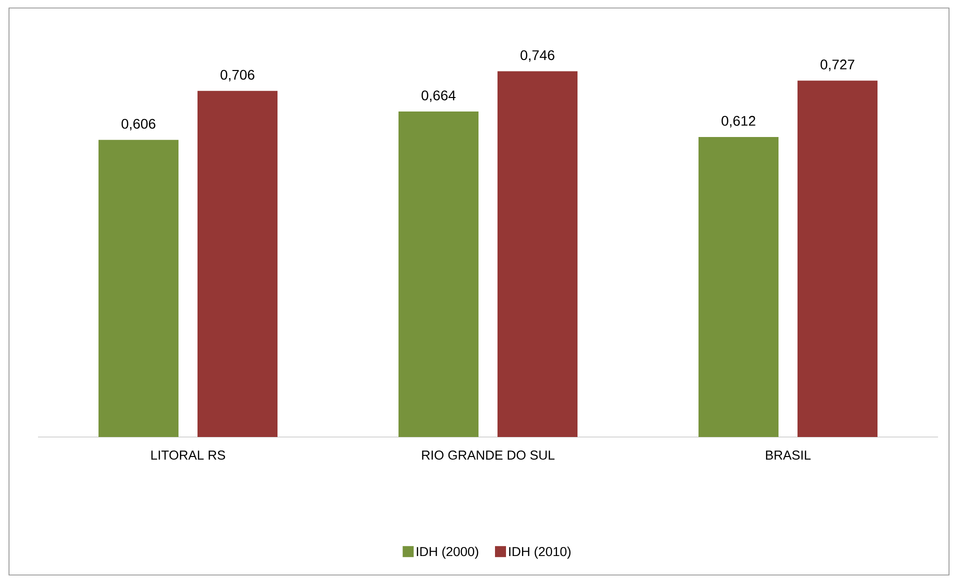  Describe the element at coordinates (188, 455) in the screenshot. I see `x-tick-label: LITORAL RS` at that location.